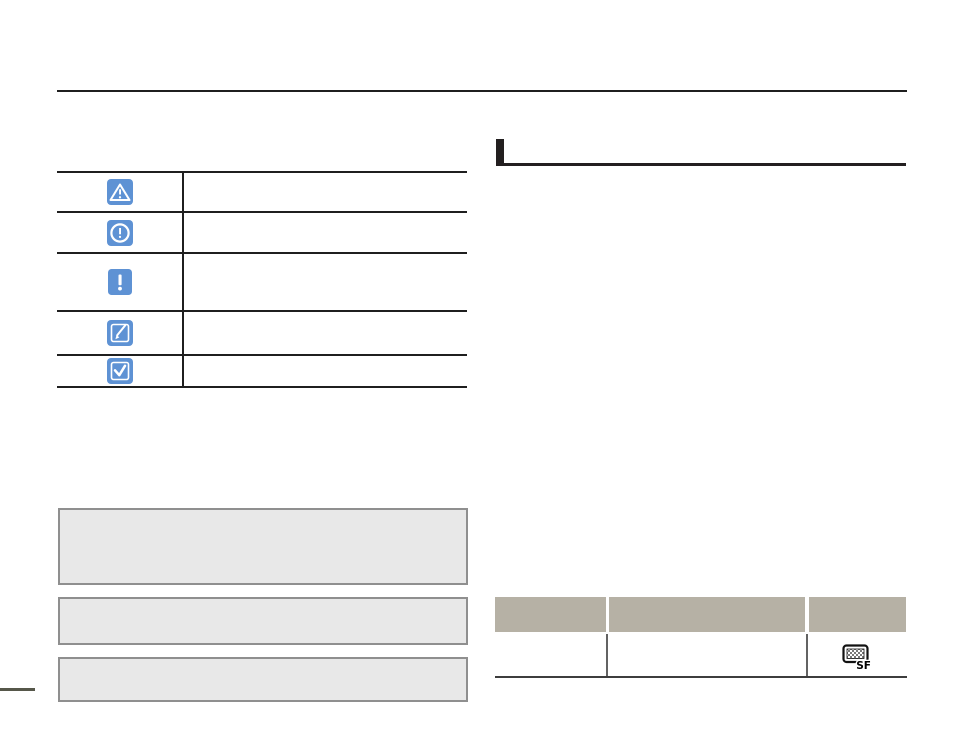  I want to click on note-pencil-icon, so click(119, 333).